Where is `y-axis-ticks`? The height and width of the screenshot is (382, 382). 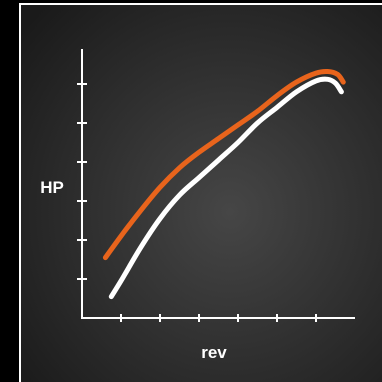 y-axis-ticks is located at coordinates (82, 181).